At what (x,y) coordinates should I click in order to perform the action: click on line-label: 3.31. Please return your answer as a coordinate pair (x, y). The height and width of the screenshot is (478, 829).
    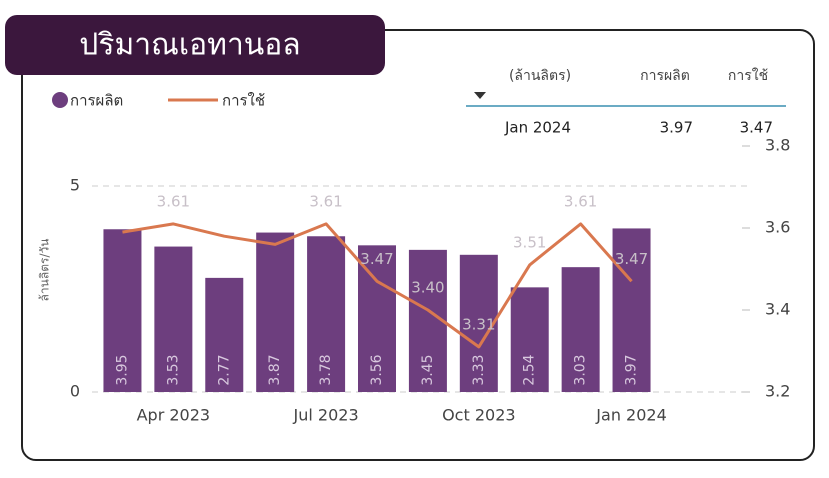
    Looking at the image, I should click on (478, 324).